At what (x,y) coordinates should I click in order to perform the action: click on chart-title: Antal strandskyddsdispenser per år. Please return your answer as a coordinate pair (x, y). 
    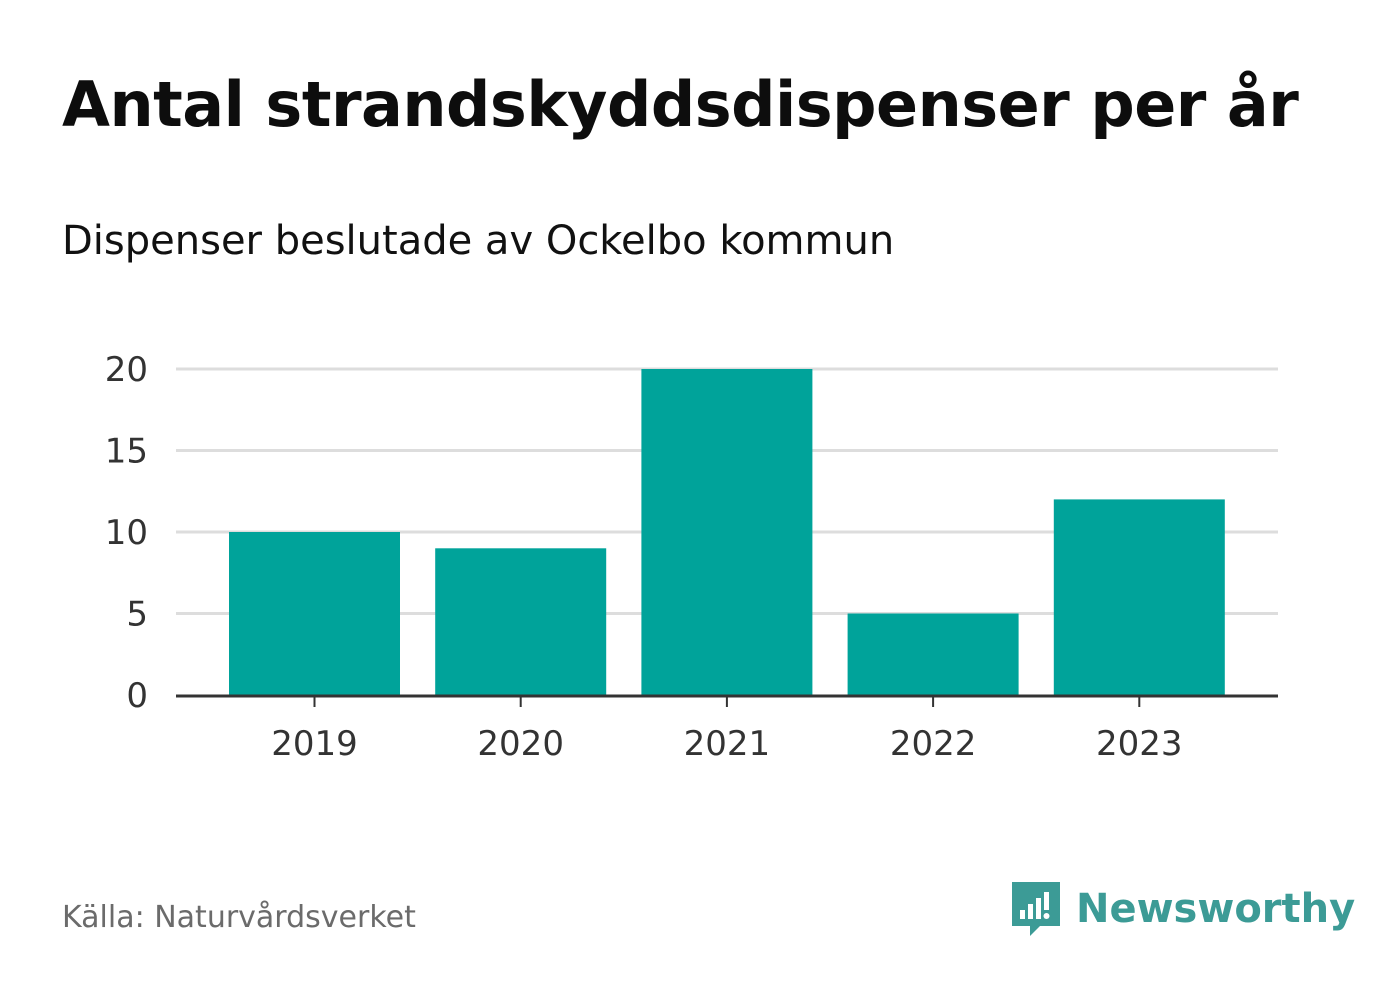
    Looking at the image, I should click on (680, 104).